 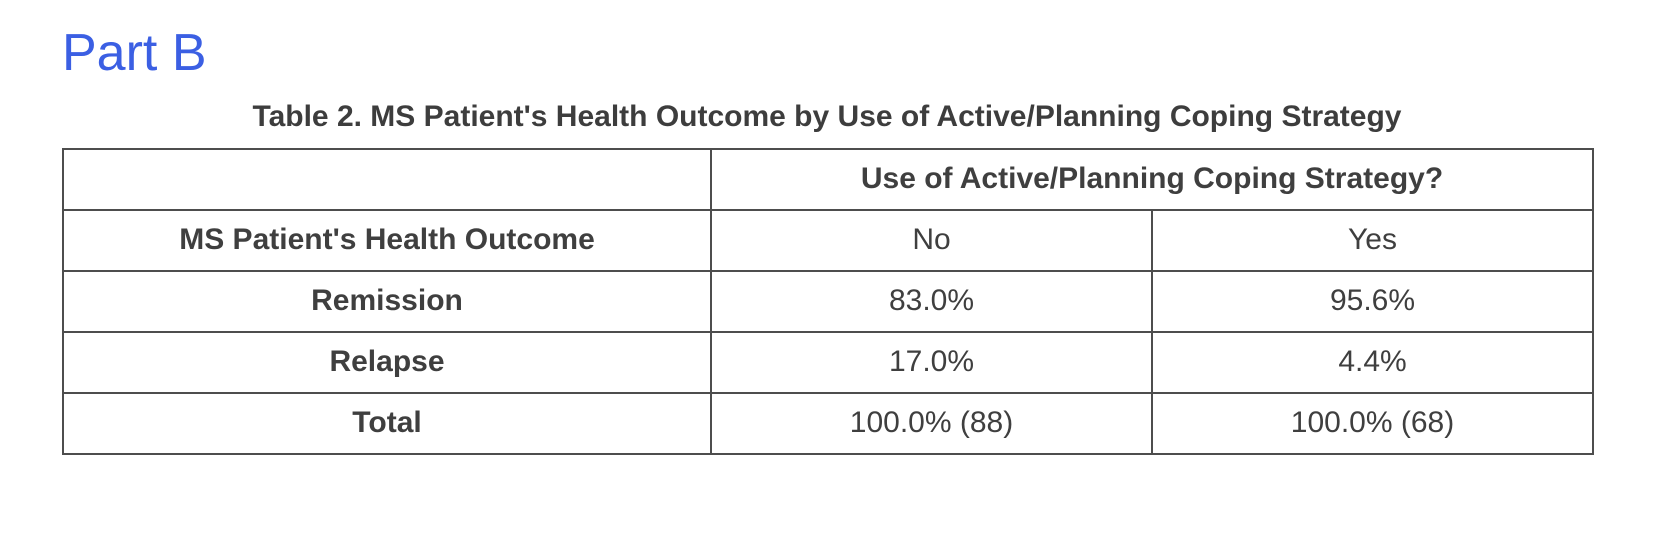 I want to click on table-row-total: Total 100.0% (88) 100.0% (68), so click(x=828, y=423).